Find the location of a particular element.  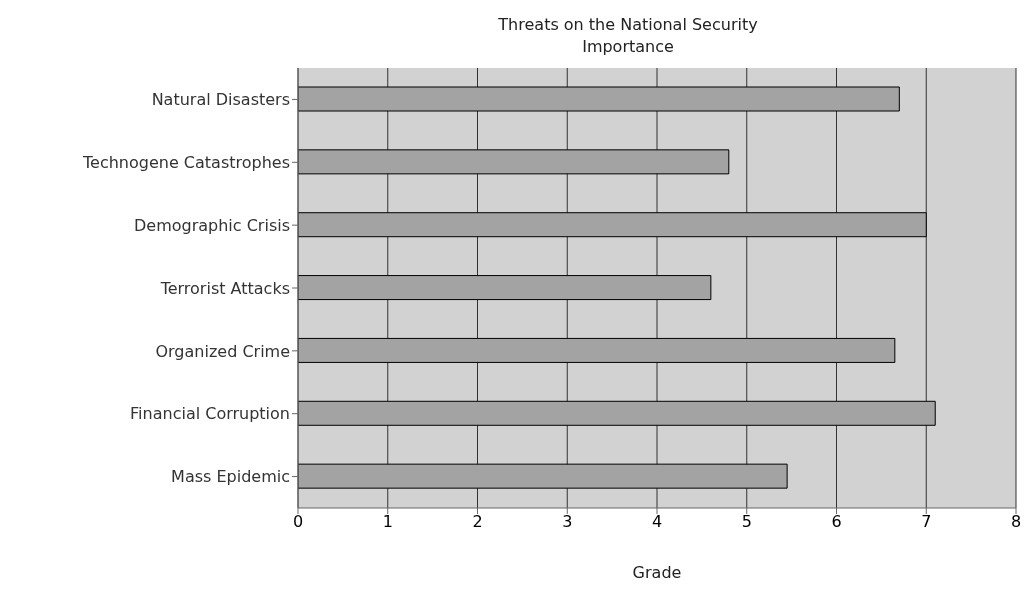

chart-title: Threats on the National Security Importance is located at coordinates (628, 36).